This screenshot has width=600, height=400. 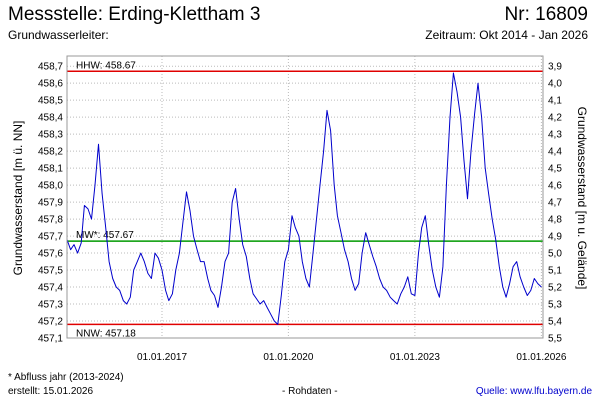 What do you see at coordinates (106, 333) in the screenshot?
I see `nnw-label: NNW: 457.18` at bounding box center [106, 333].